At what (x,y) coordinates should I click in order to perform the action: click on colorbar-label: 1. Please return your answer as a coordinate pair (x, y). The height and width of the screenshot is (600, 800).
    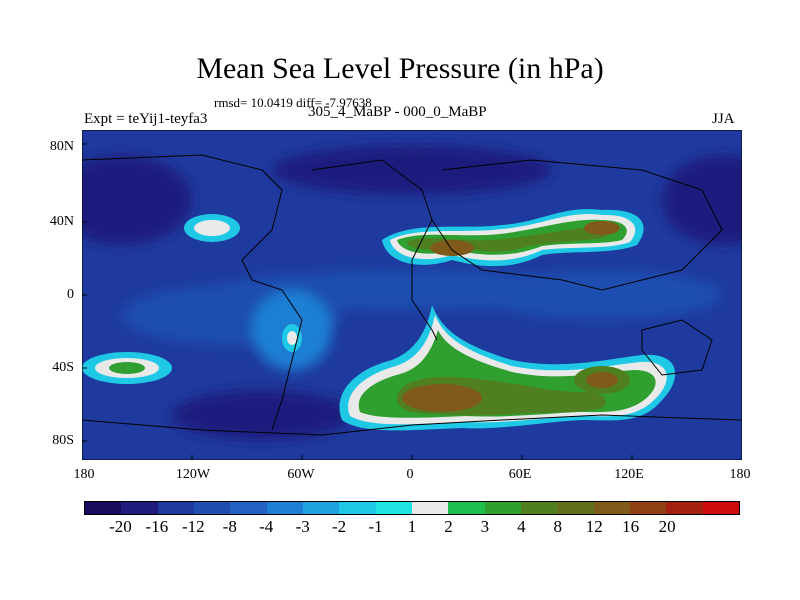
    Looking at the image, I should click on (412, 526).